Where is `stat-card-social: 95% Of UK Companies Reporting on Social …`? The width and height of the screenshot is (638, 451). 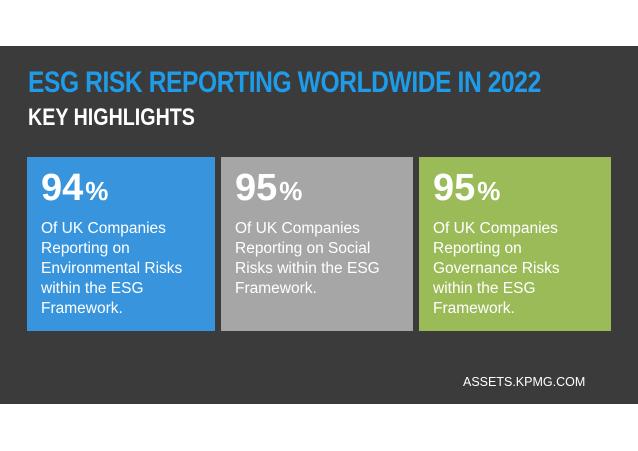 stat-card-social: 95% Of UK Companies Reporting on Social … is located at coordinates (317, 244).